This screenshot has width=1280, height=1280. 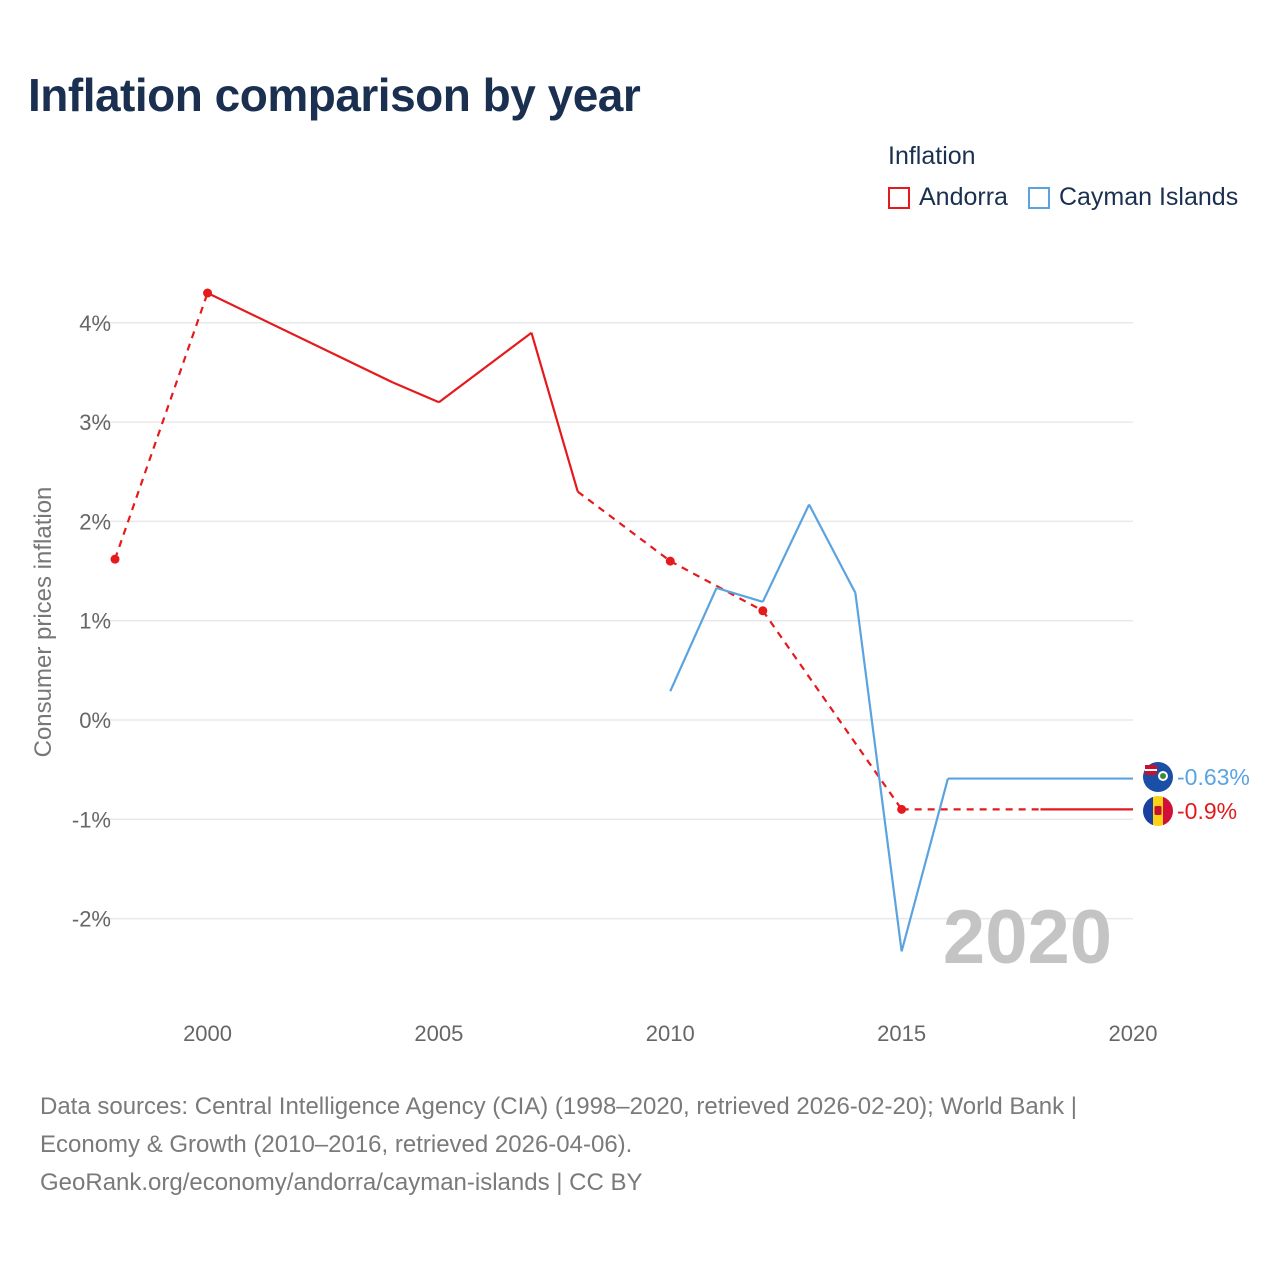 What do you see at coordinates (1163, 776) in the screenshot?
I see `flag-badge-inner` at bounding box center [1163, 776].